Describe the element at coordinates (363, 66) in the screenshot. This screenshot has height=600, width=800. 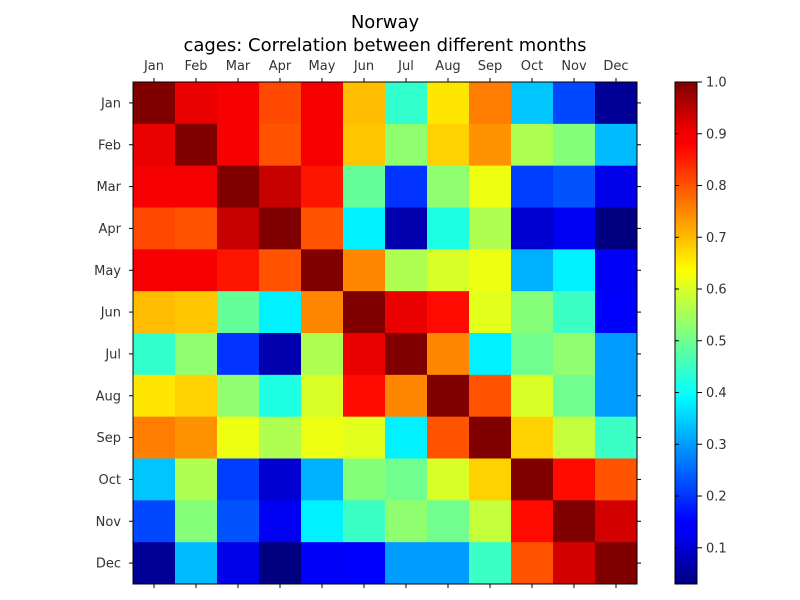
I see `x-tick-label: Jun` at that location.